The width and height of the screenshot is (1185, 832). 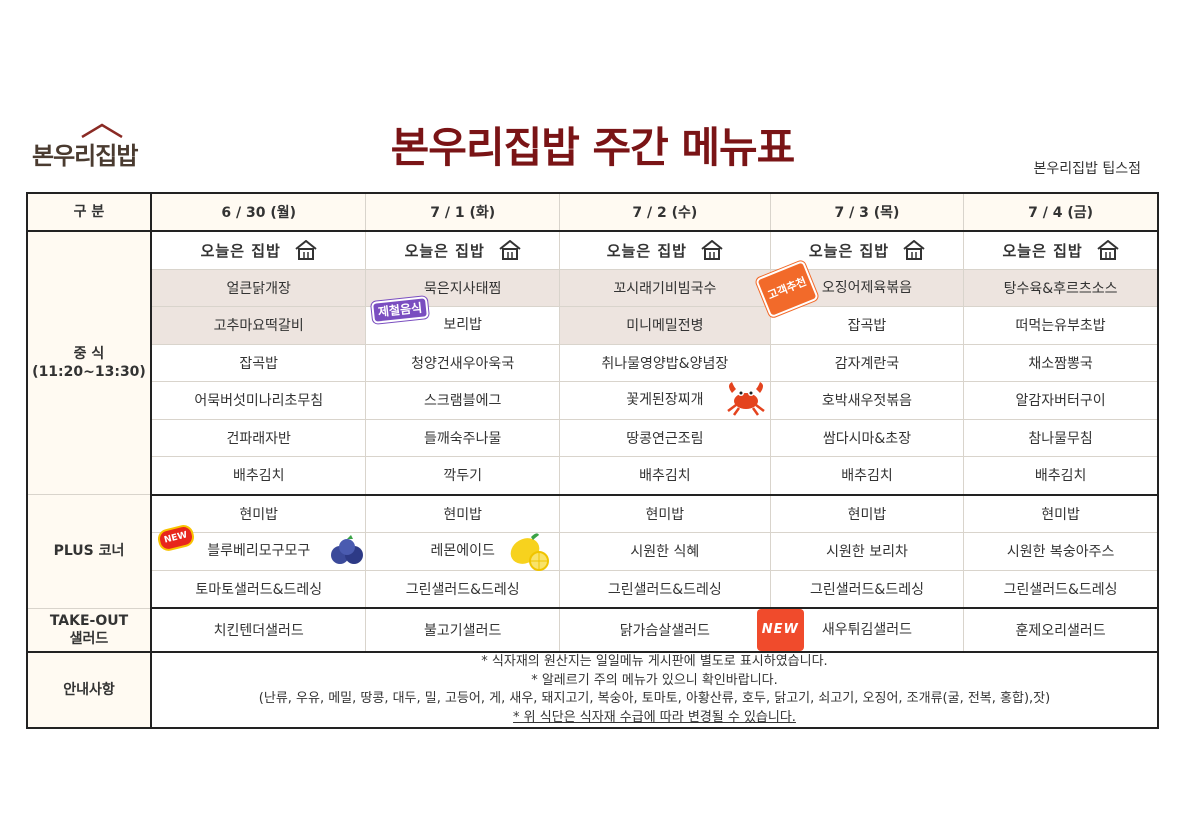 I want to click on notice-line: * 위 식단은 식자재 수급에 따라 변경될 수 있습니다., so click(x=654, y=717).